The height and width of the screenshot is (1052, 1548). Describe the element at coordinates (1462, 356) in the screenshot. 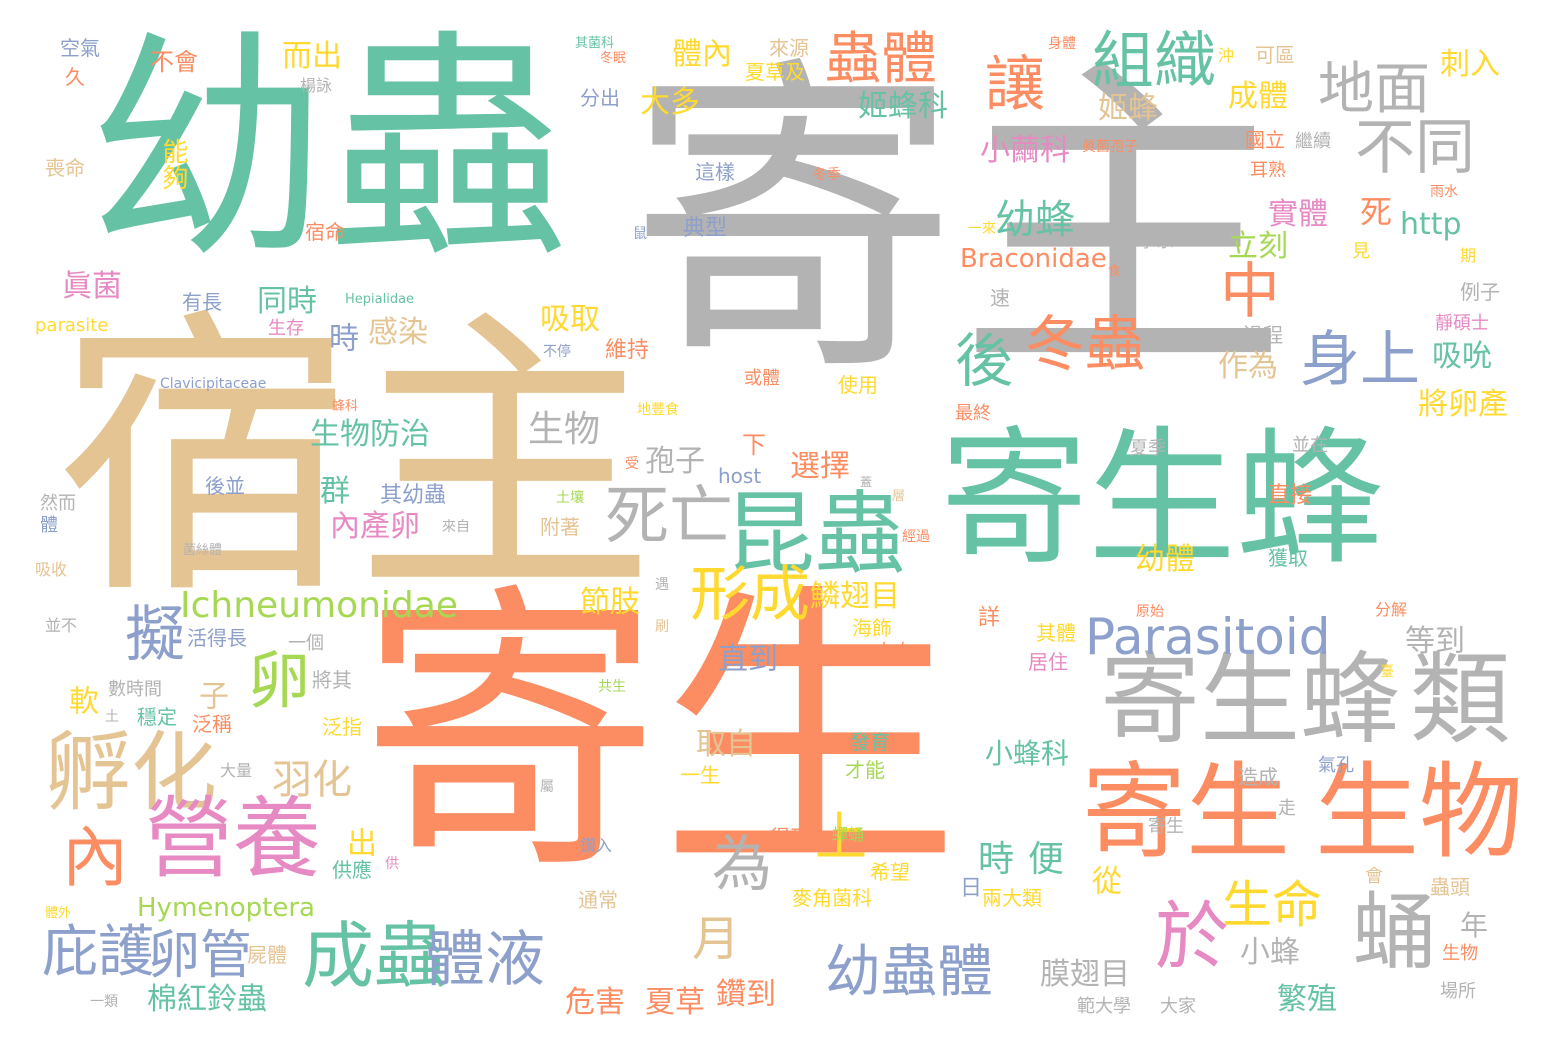

I see `cloud-word: 吸吮` at that location.